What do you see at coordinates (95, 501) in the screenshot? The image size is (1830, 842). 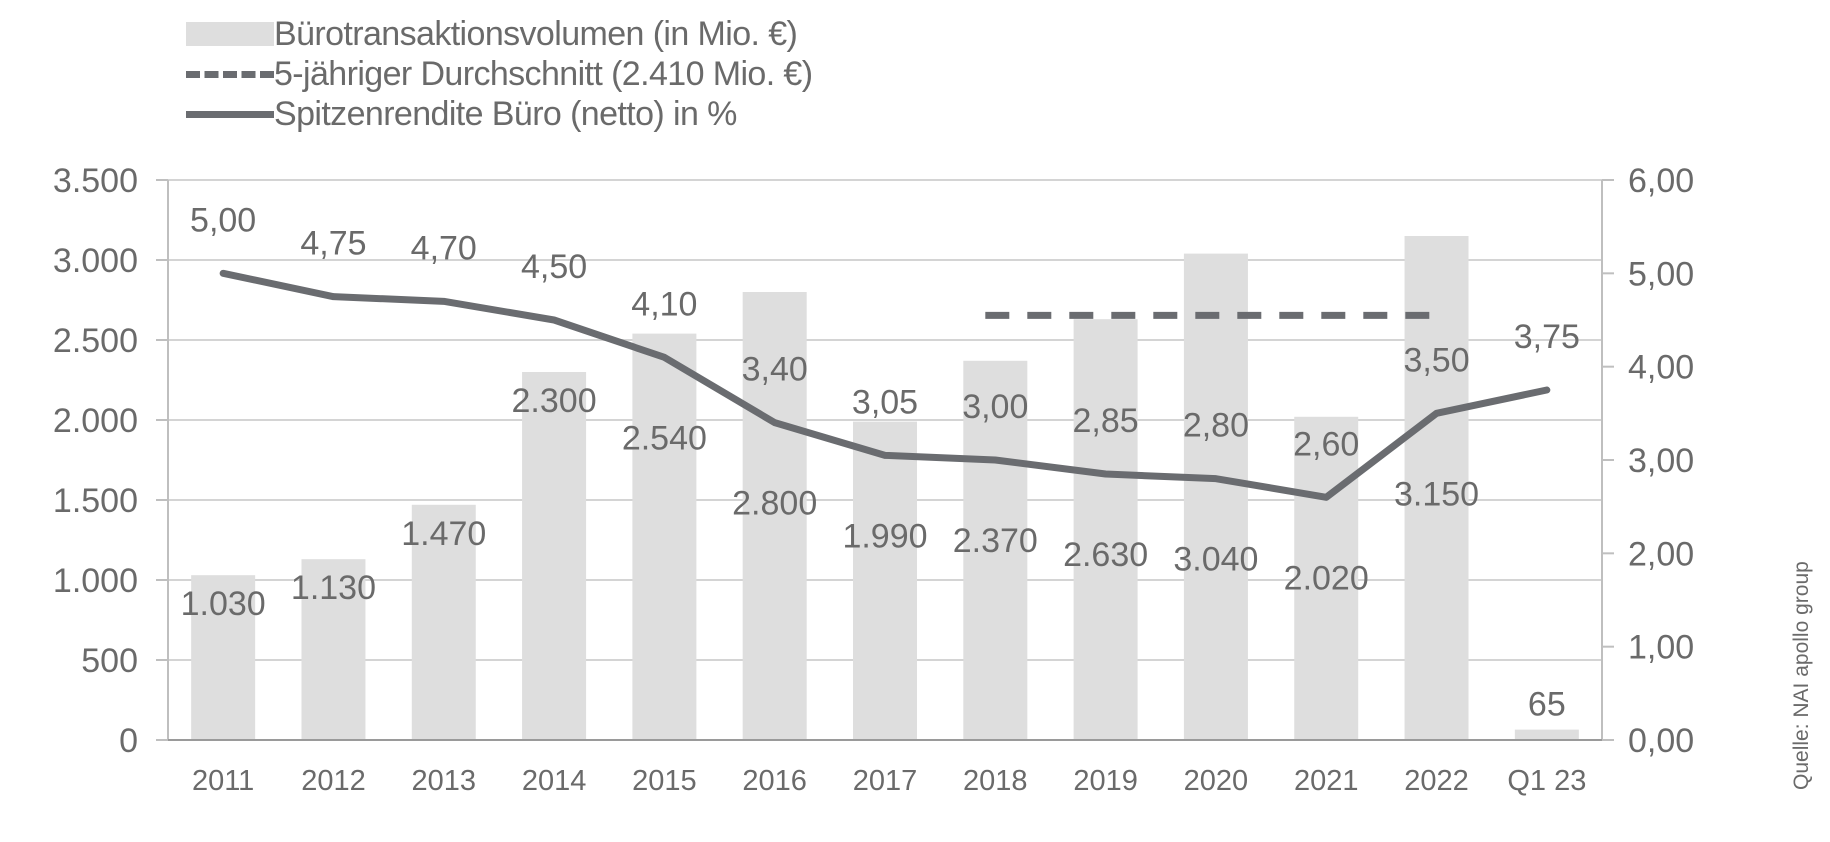 I see `left-axis-label: 1.500` at bounding box center [95, 501].